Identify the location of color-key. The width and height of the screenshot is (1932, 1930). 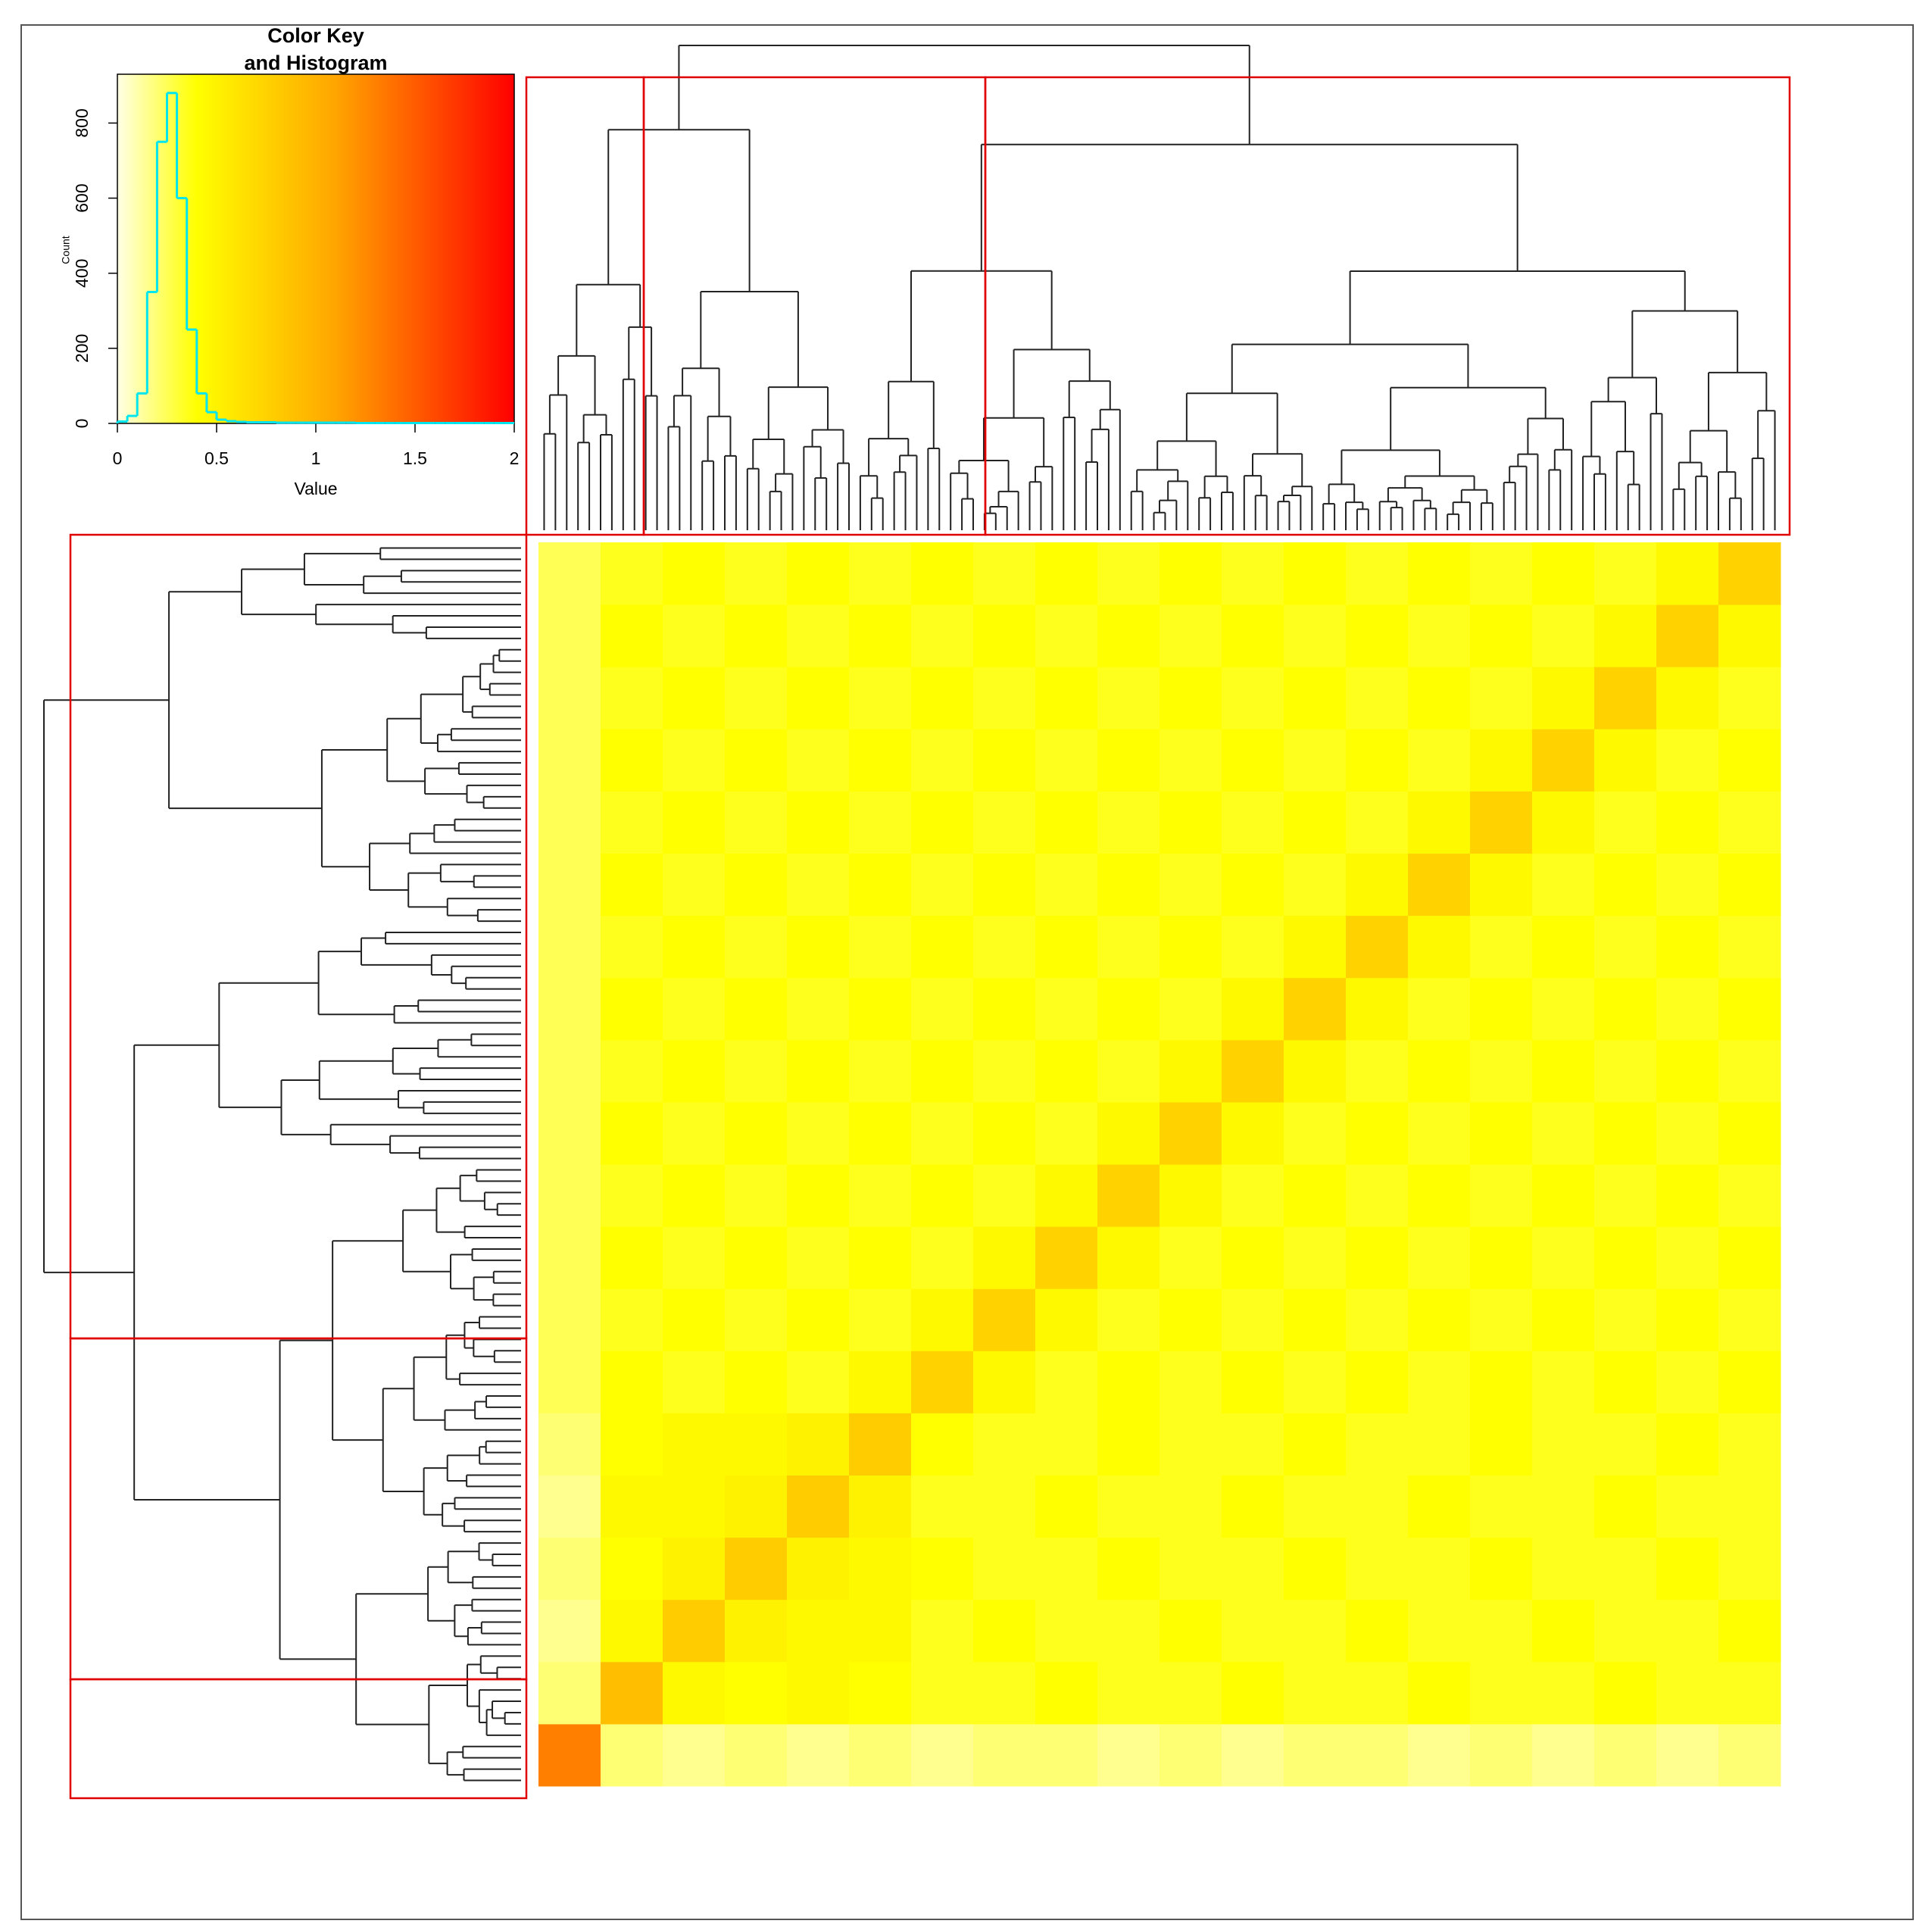
(315, 248).